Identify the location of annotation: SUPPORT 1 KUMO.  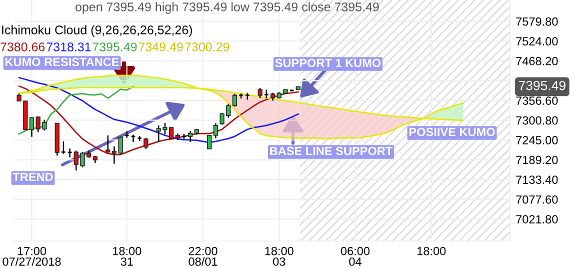
(328, 63).